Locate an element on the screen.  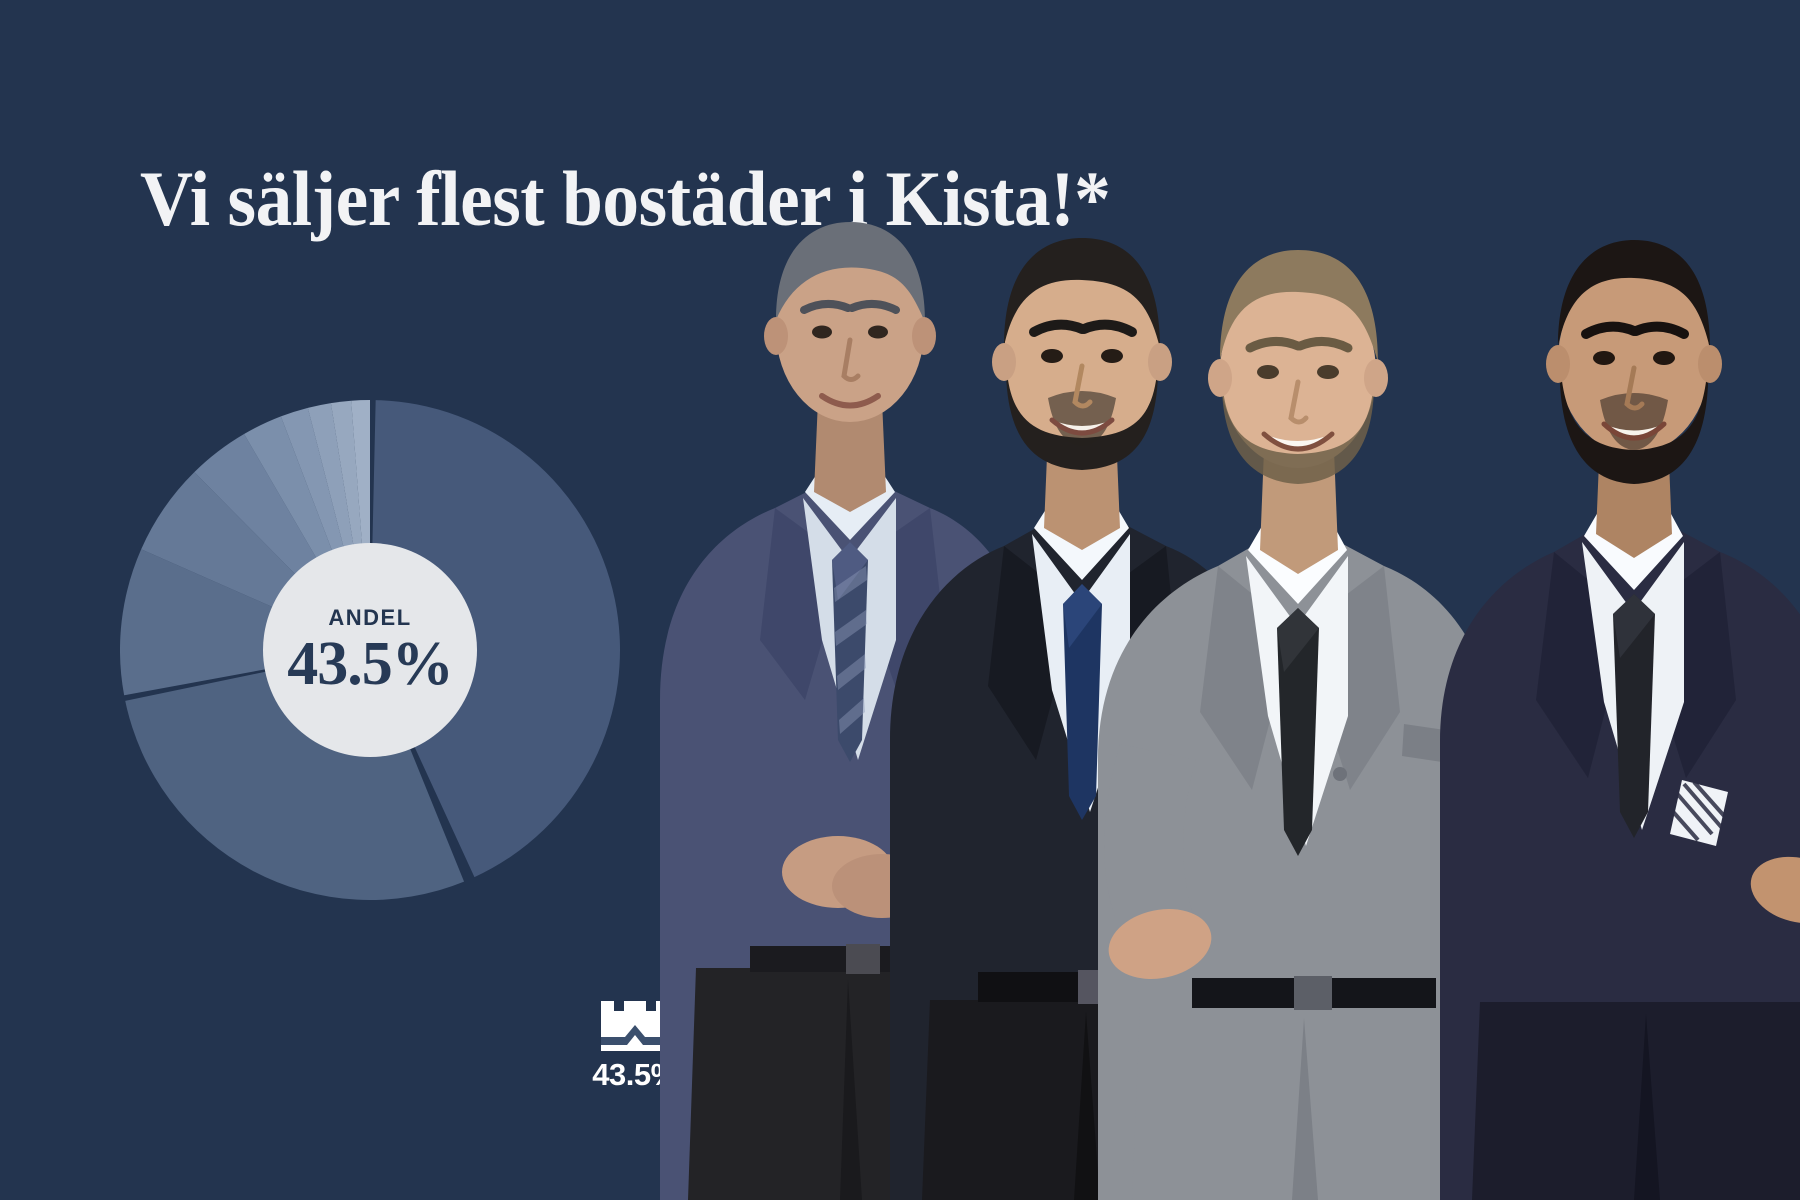
donut-center-label: ANDEL is located at coordinates (370, 617).